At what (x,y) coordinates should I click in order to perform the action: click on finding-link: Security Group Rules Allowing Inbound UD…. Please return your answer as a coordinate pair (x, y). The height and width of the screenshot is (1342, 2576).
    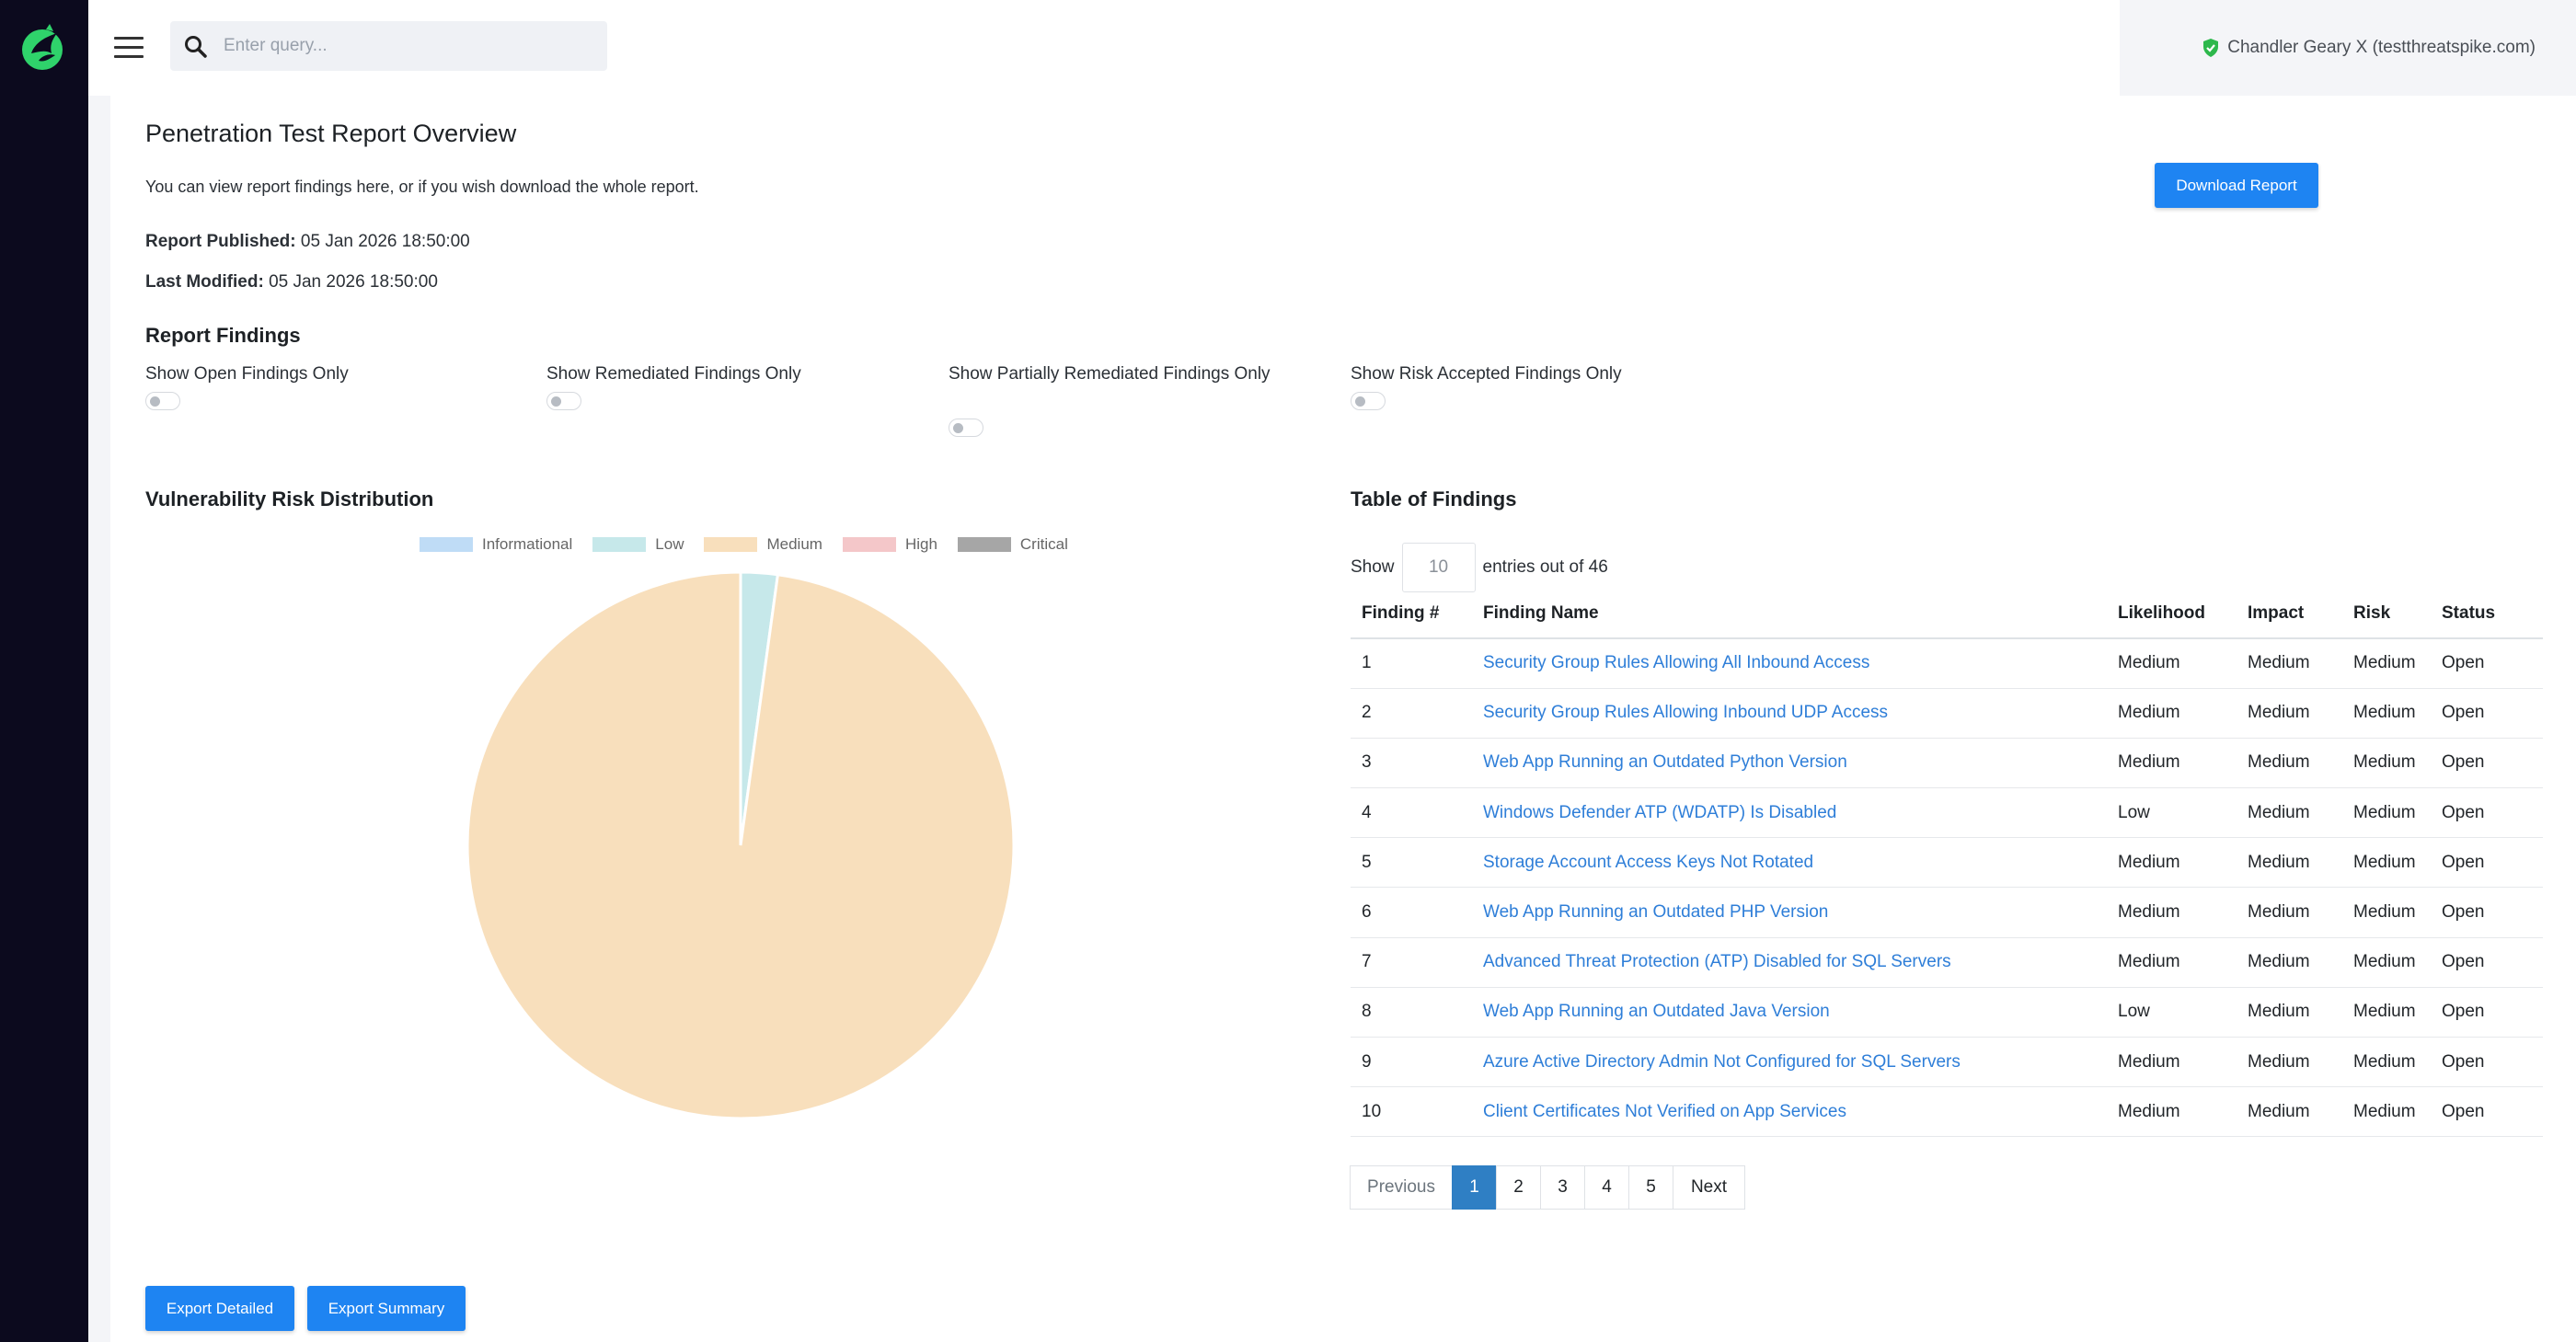
    Looking at the image, I should click on (1789, 713).